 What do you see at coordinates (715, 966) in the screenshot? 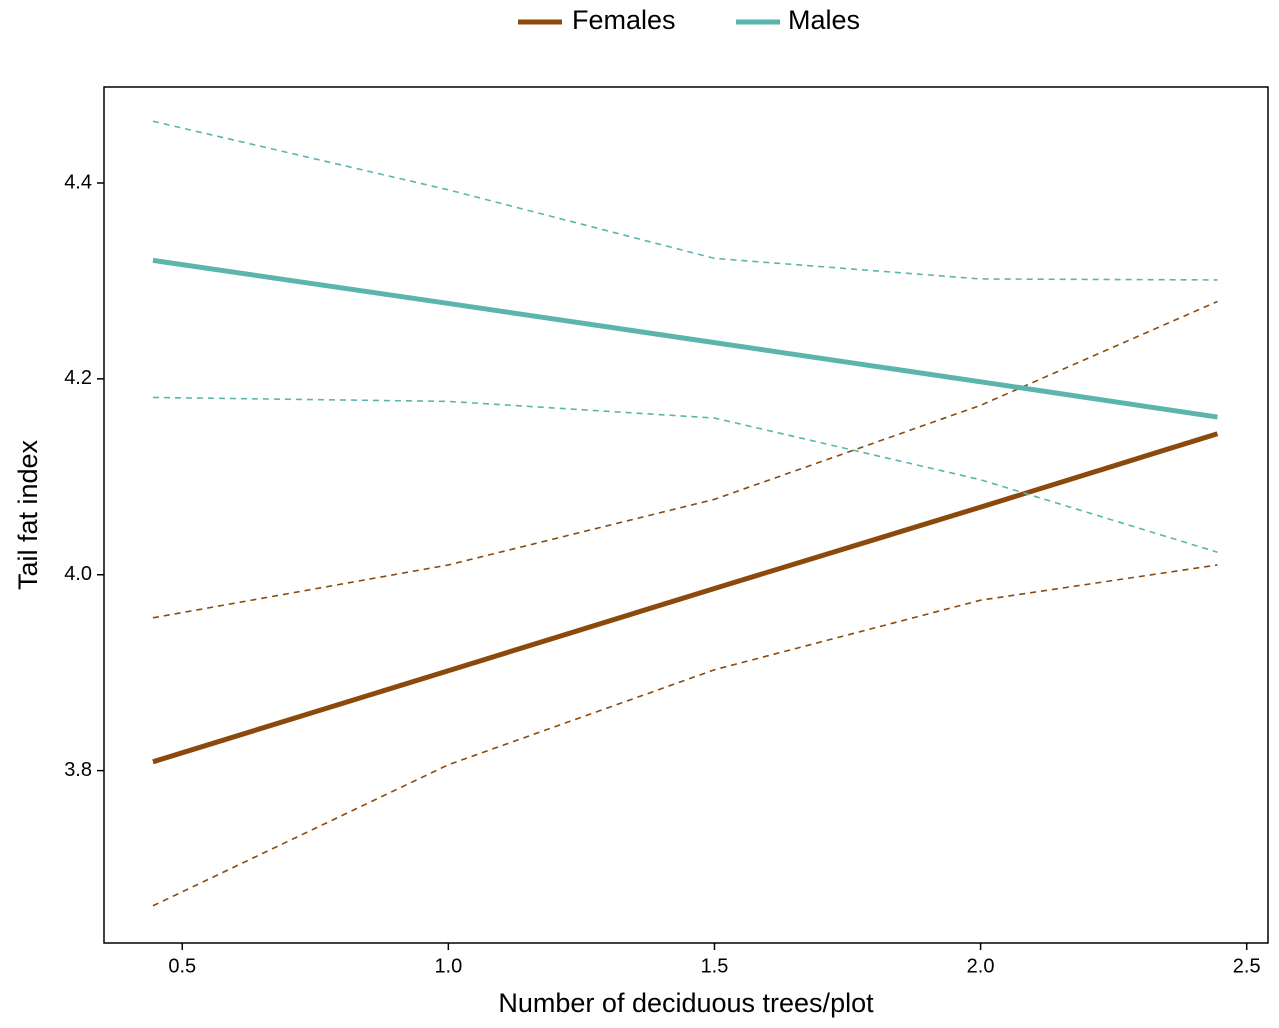
I see `x-tick-label: 1.5` at bounding box center [715, 966].